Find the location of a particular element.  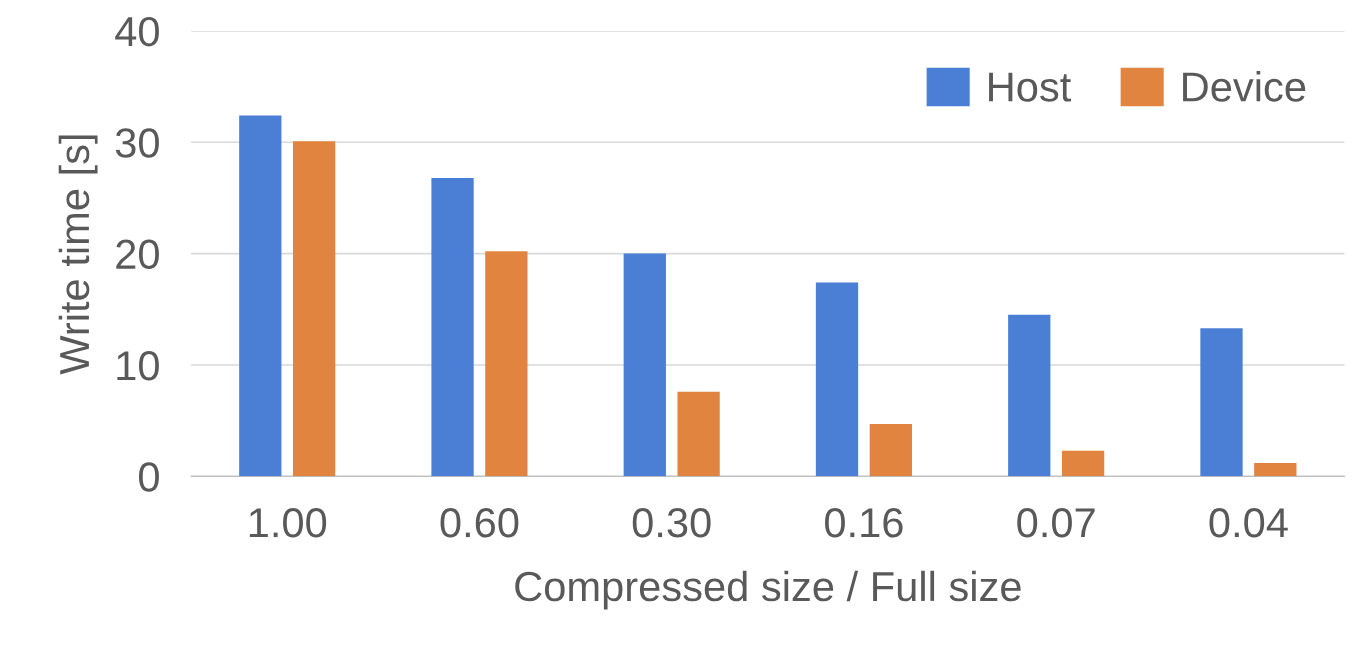

y-tick-label: 20 is located at coordinates (137, 254).